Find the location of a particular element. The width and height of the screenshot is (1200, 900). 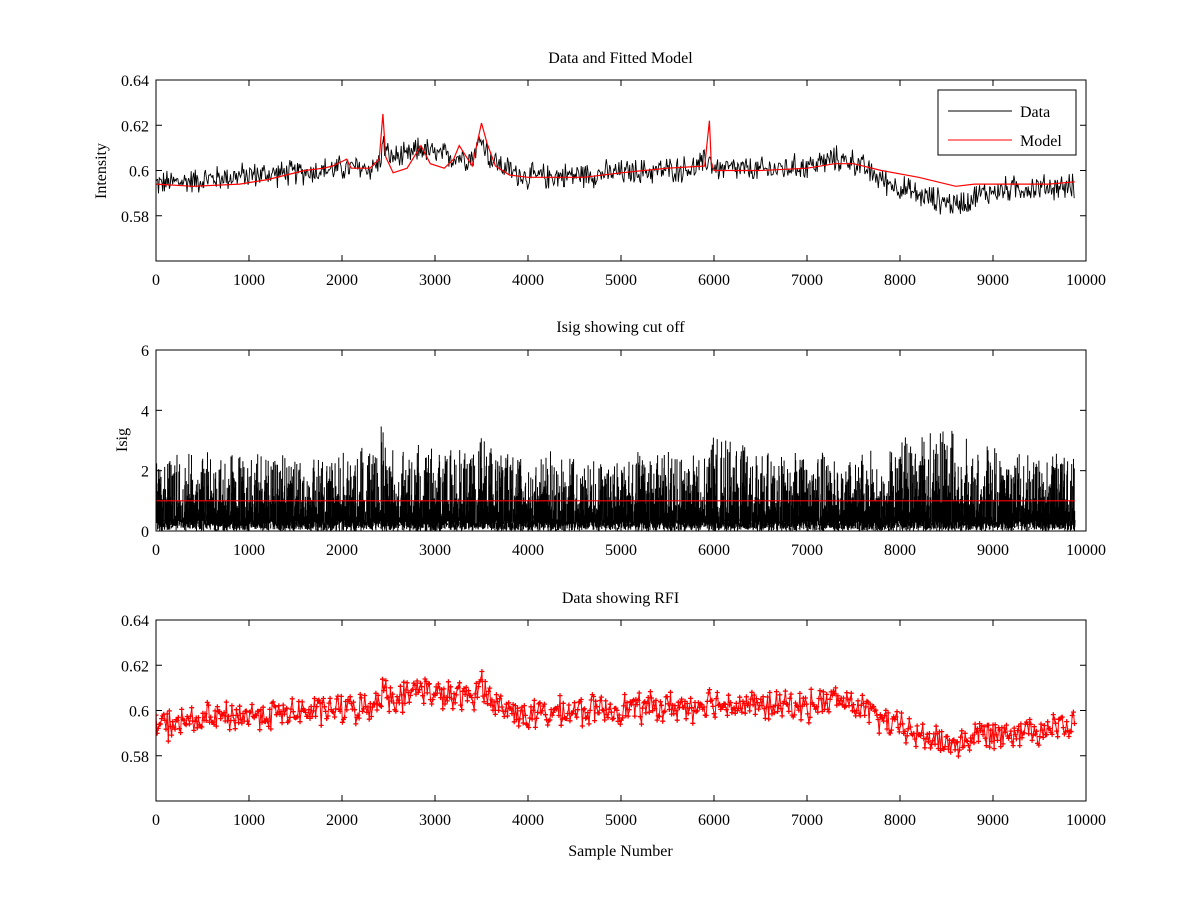

panel-1-title: Data and Fitted Model is located at coordinates (620, 58).